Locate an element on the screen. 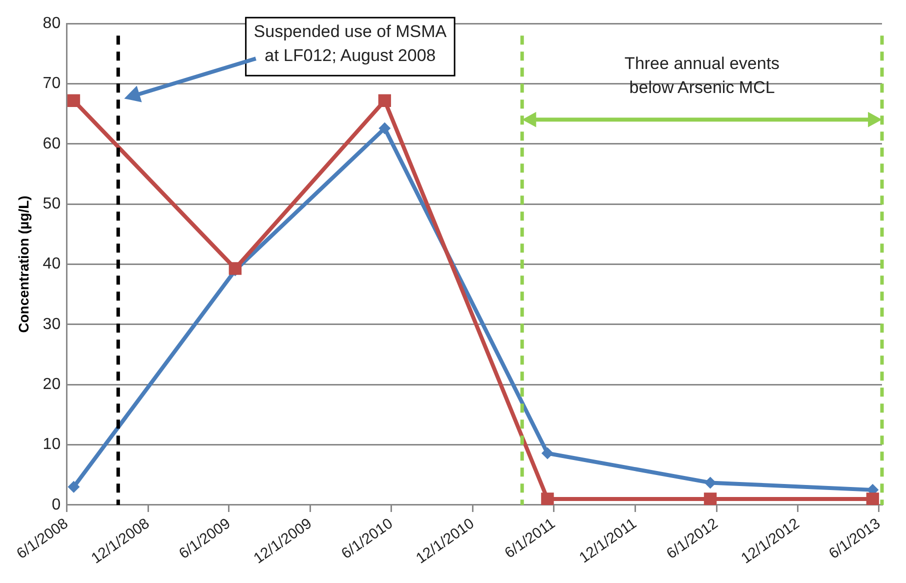 The width and height of the screenshot is (906, 583). y-tick-label: 10 is located at coordinates (51, 445).